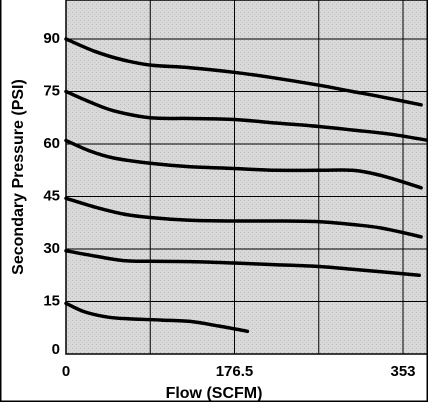 This screenshot has height=402, width=428. I want to click on y-tick-label: 60, so click(51, 143).